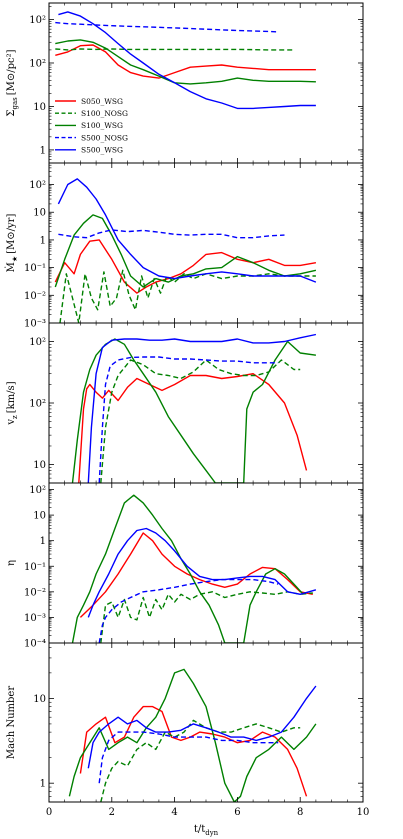  Describe the element at coordinates (174, 812) in the screenshot. I see `x-tick-label: 4` at that location.